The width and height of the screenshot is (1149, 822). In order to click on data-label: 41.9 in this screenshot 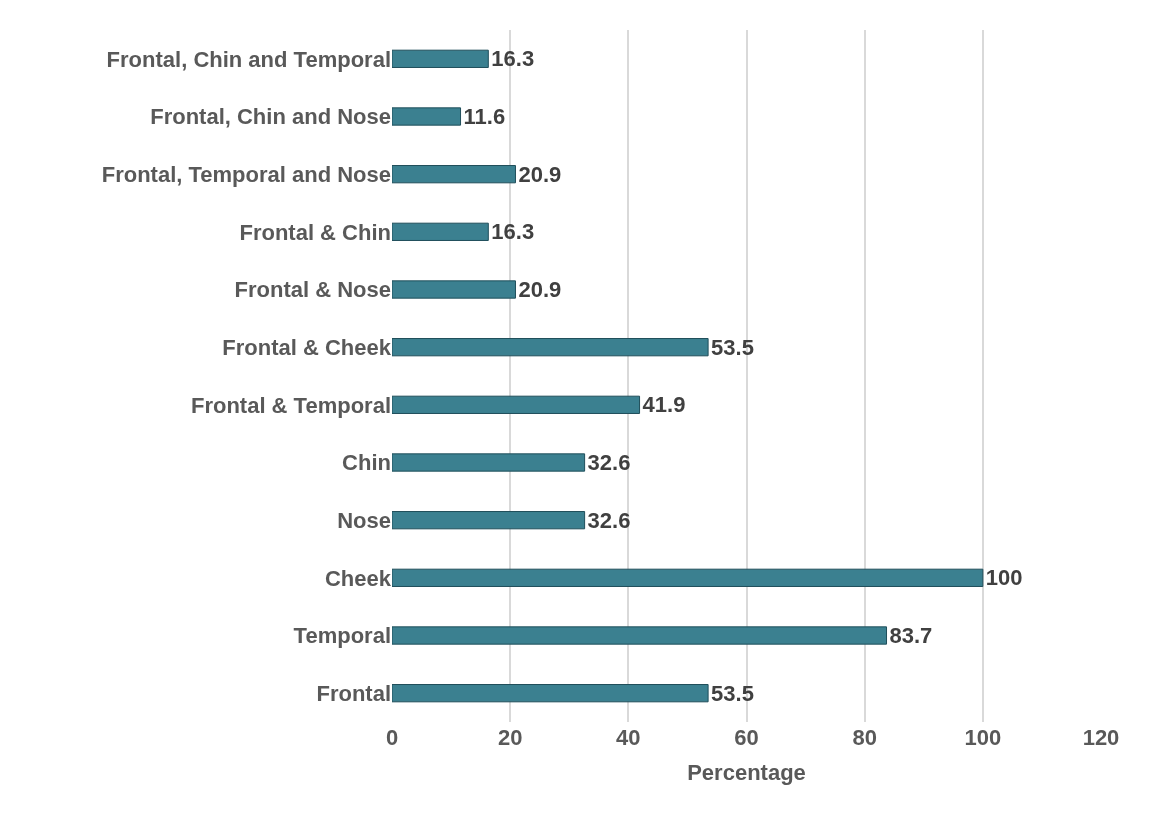, I will do `click(664, 405)`.